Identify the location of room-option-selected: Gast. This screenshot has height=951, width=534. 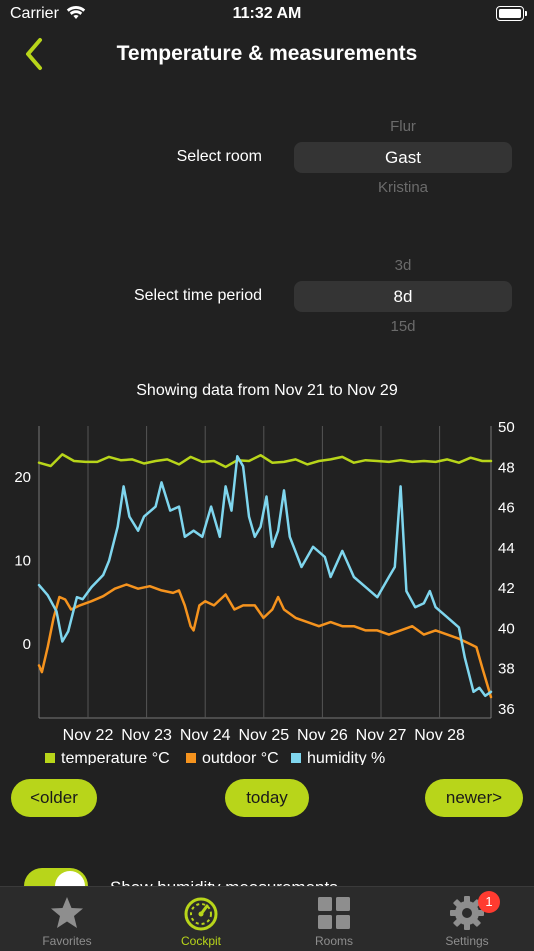
(403, 157).